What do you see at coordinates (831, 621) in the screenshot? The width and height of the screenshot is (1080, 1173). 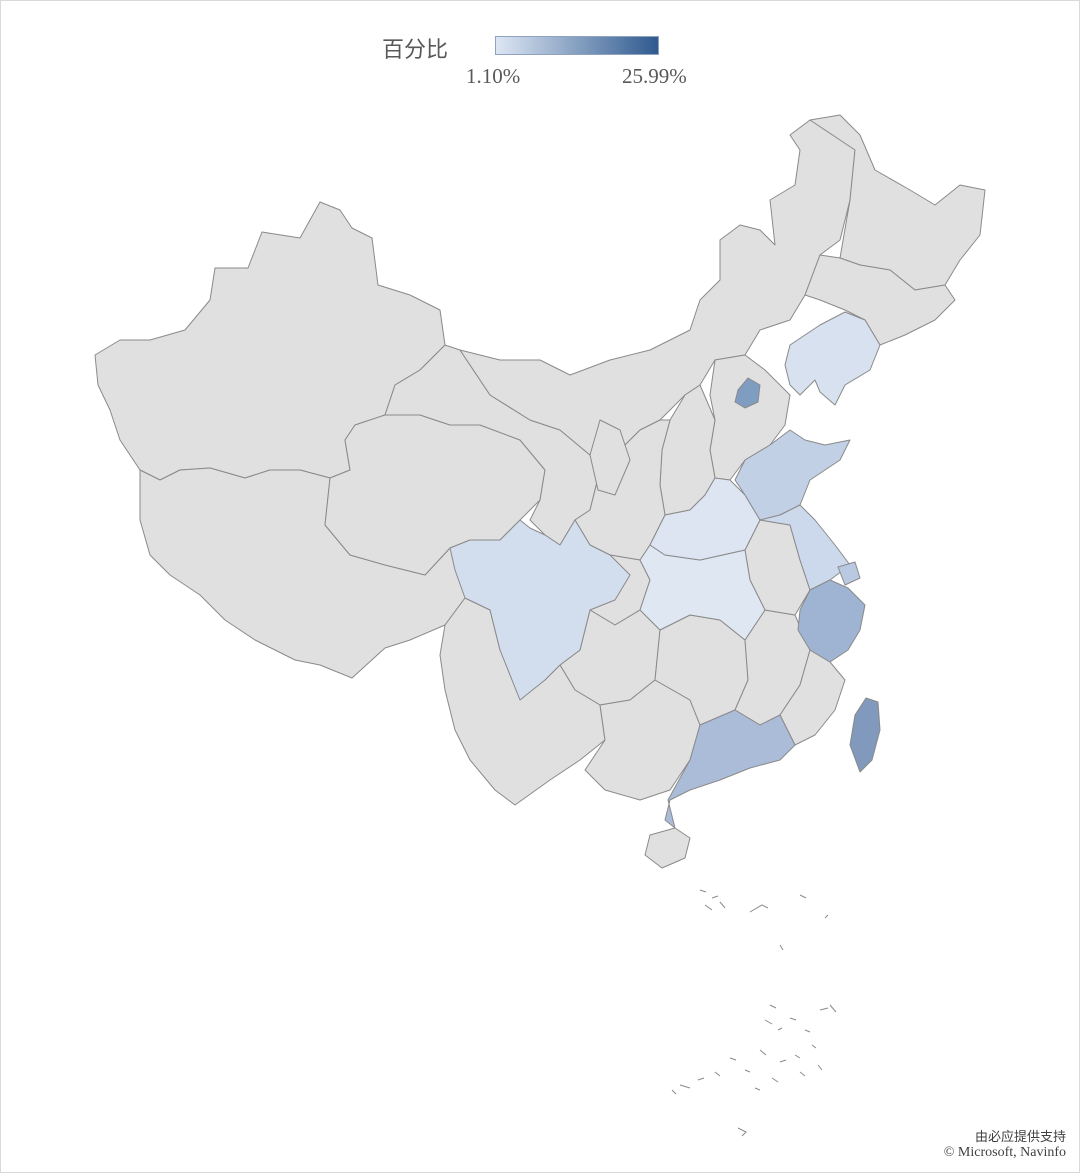 I see `region-zhejiang` at bounding box center [831, 621].